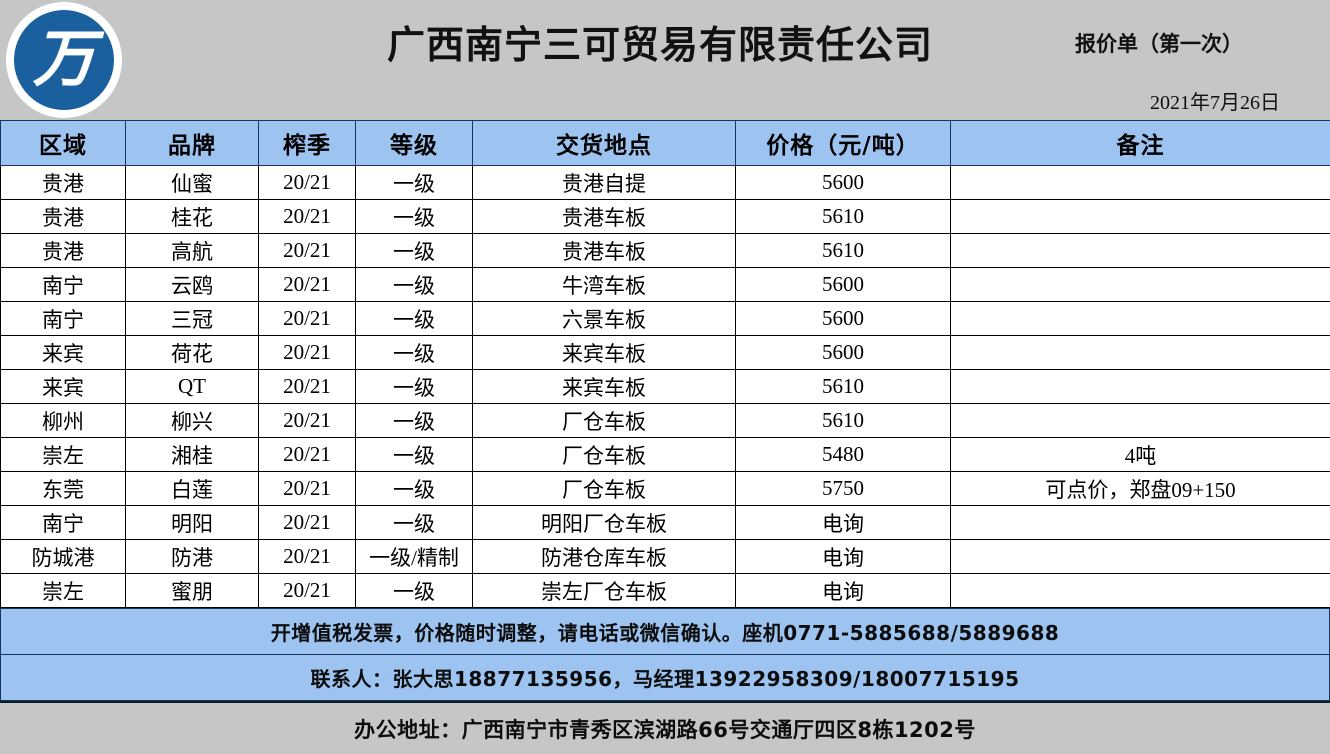 The image size is (1330, 754). I want to click on cell-place: 六景车板, so click(604, 319).